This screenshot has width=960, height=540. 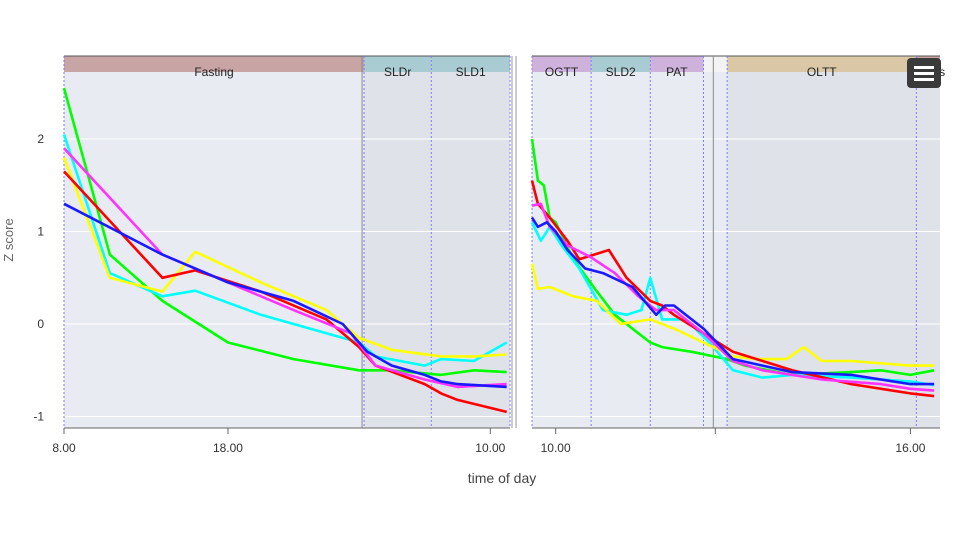 What do you see at coordinates (715, 64) in the screenshot?
I see `phase-gap-bar` at bounding box center [715, 64].